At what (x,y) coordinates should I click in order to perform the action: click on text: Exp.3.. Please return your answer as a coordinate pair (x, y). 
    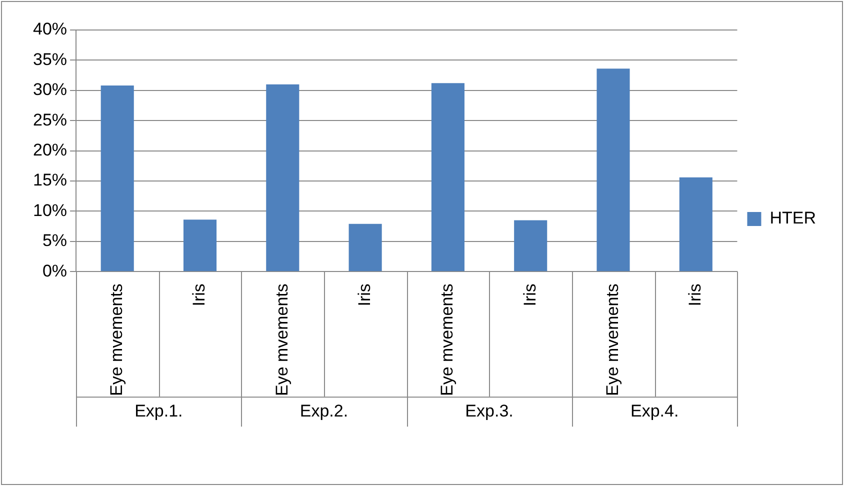
    Looking at the image, I should click on (489, 410).